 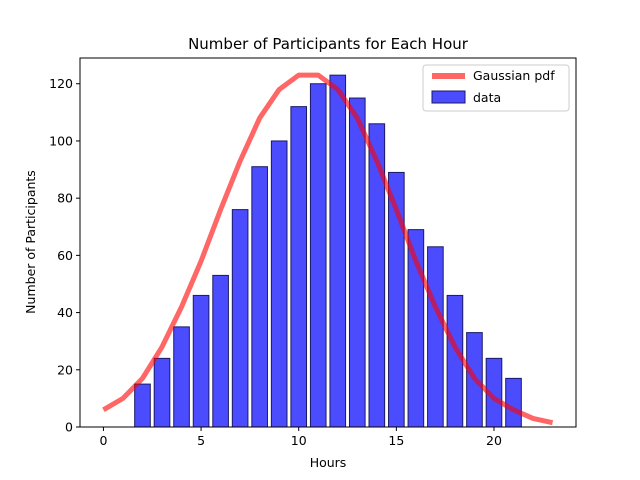 What do you see at coordinates (61, 140) in the screenshot?
I see `y-tick-label-100: 100` at bounding box center [61, 140].